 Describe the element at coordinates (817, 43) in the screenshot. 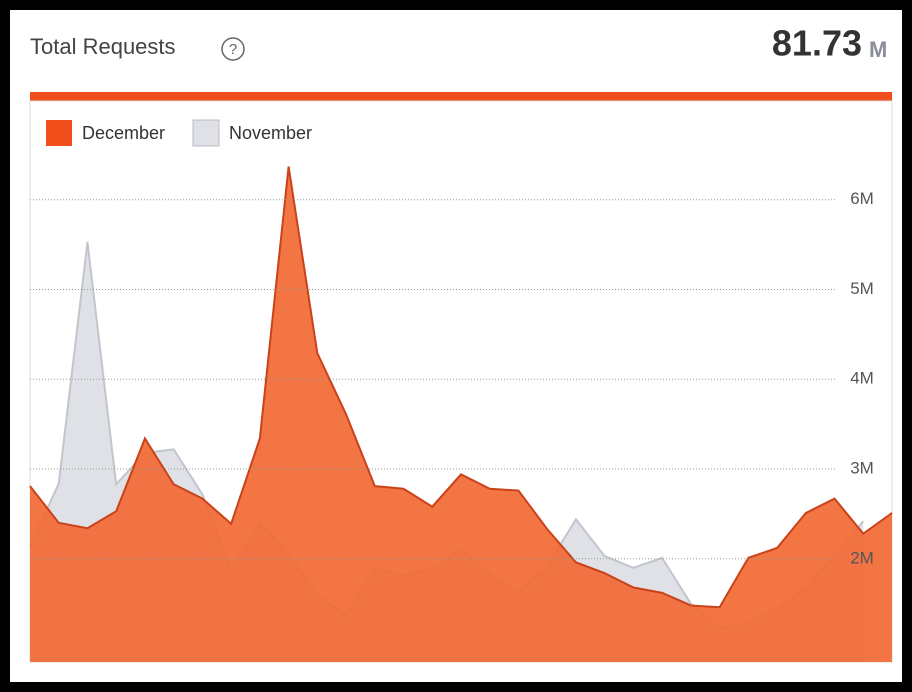

I see `total-value: 81.73` at that location.